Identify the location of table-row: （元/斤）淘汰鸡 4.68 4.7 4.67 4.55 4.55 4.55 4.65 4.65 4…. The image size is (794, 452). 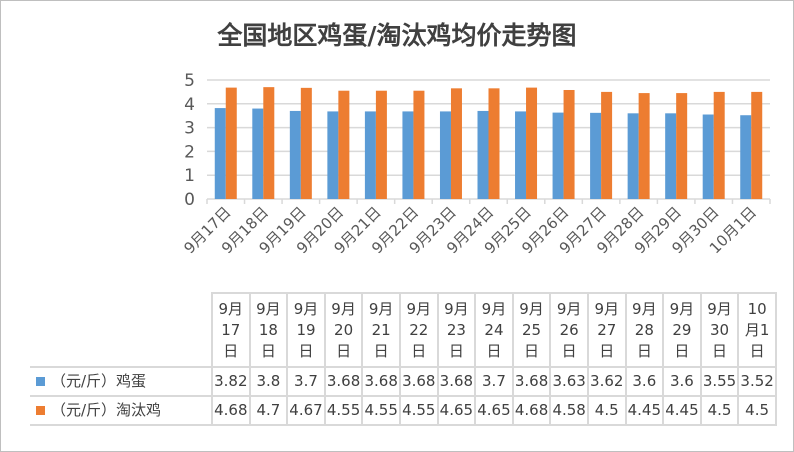
(403, 410).